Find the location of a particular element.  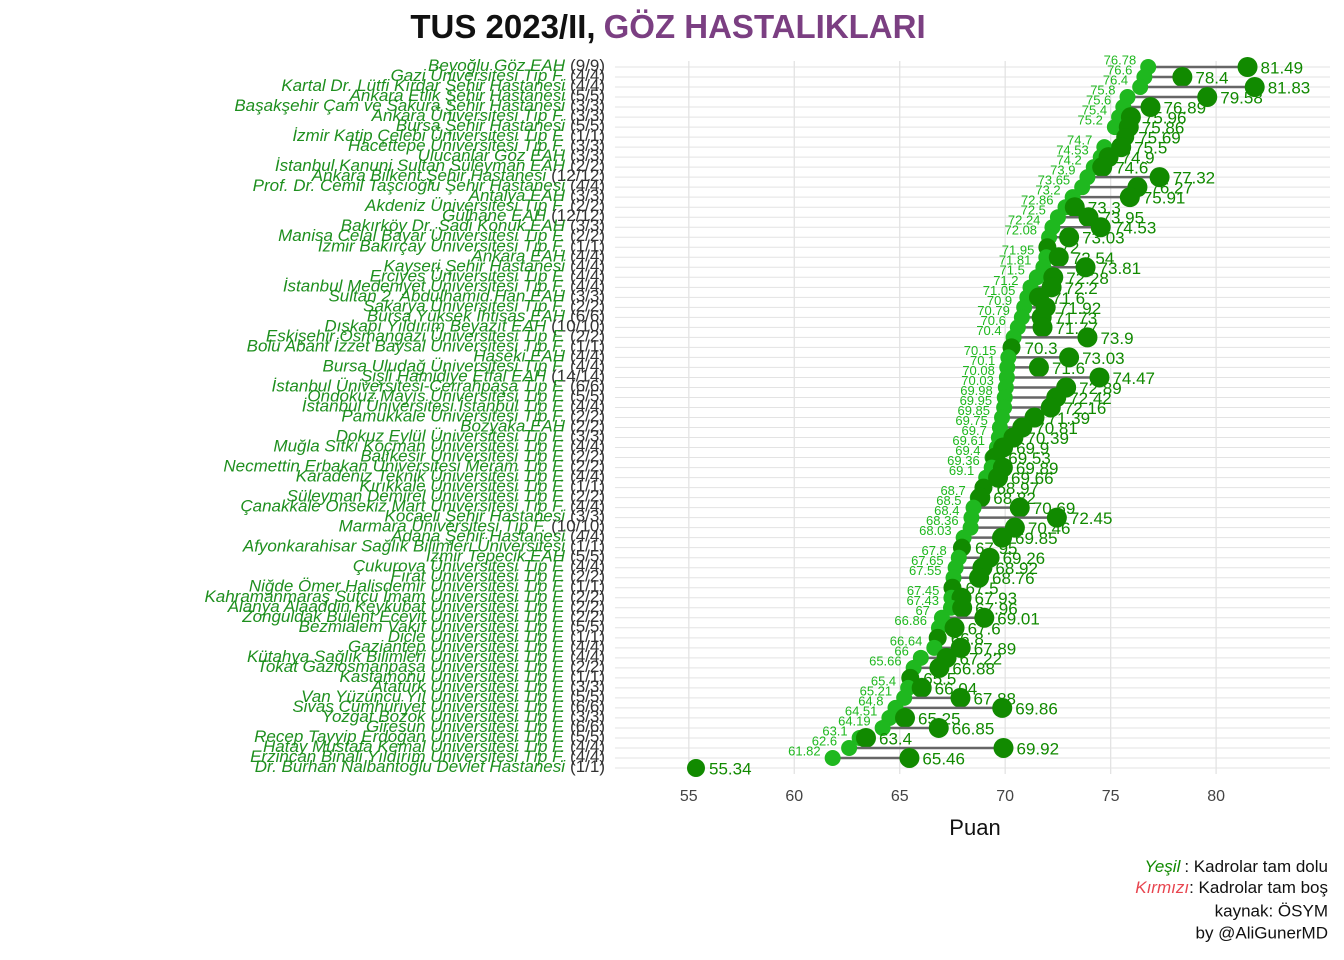

low-label: 68.5 is located at coordinates (948, 500).